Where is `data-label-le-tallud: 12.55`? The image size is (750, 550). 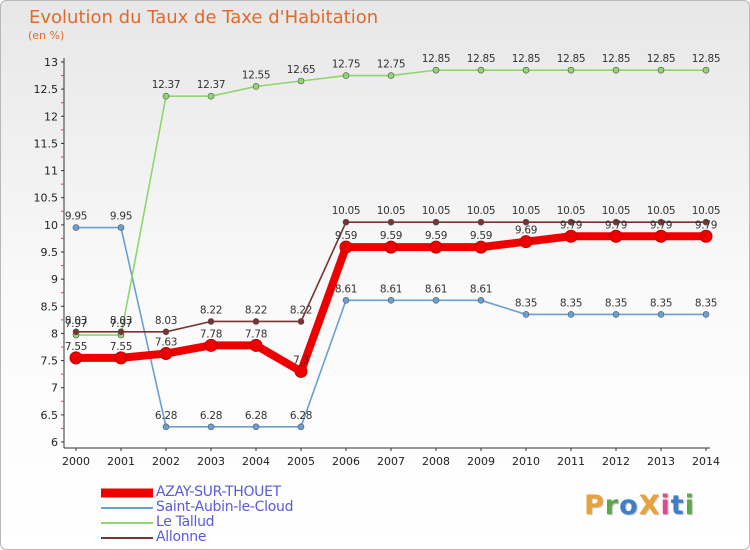
data-label-le-tallud: 12.55 is located at coordinates (256, 75).